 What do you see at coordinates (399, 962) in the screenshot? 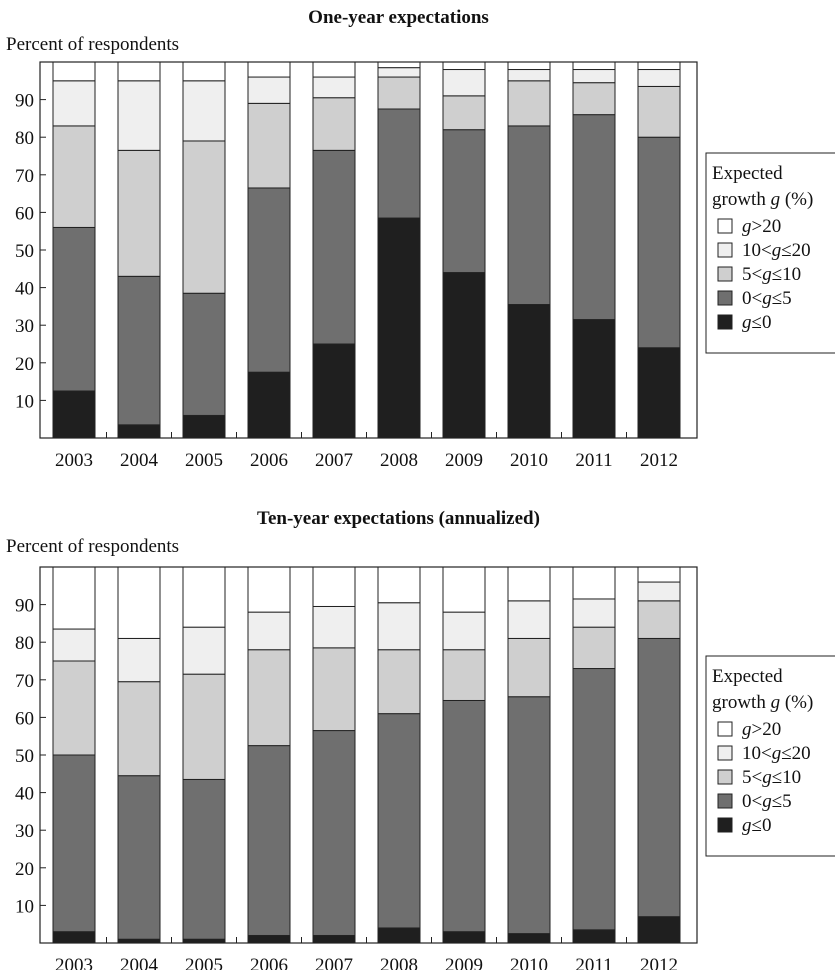
I see `x-tick-label: 2008` at bounding box center [399, 962].